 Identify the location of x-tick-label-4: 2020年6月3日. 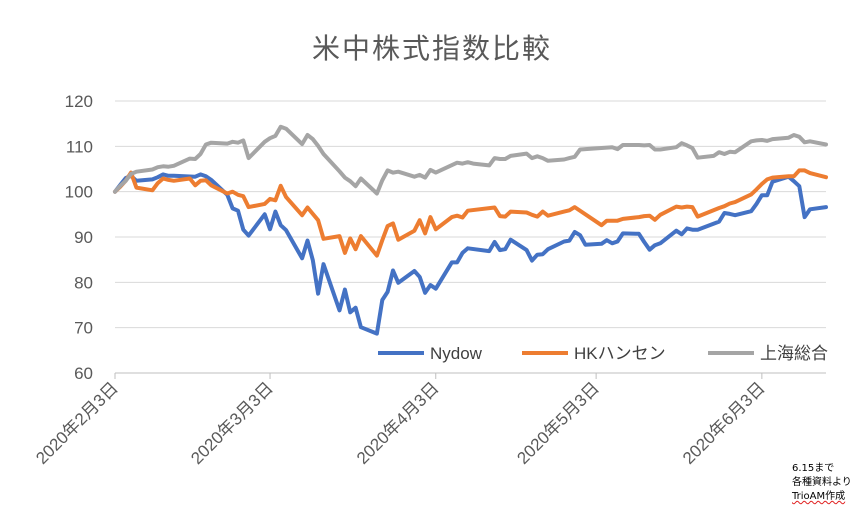
(724, 423).